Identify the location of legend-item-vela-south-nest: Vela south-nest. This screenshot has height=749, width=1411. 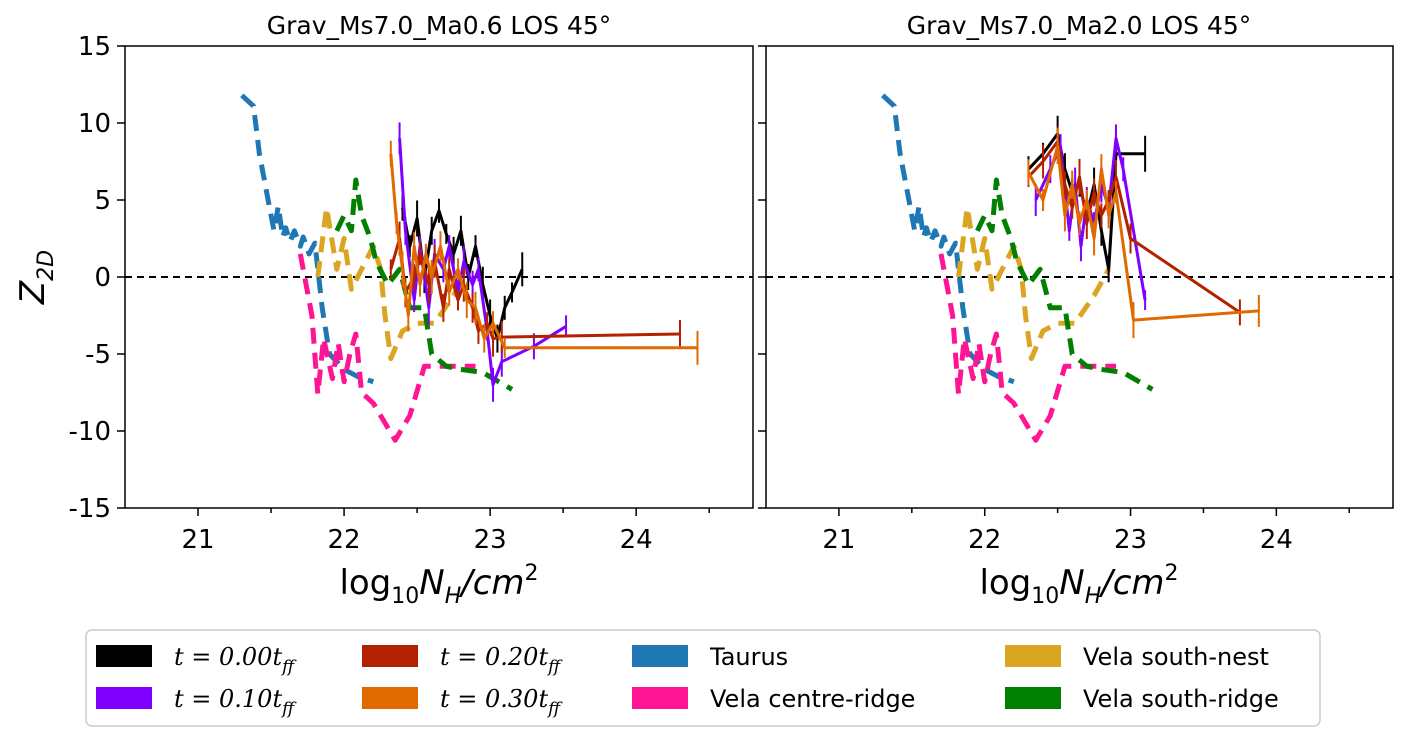
(1137, 657).